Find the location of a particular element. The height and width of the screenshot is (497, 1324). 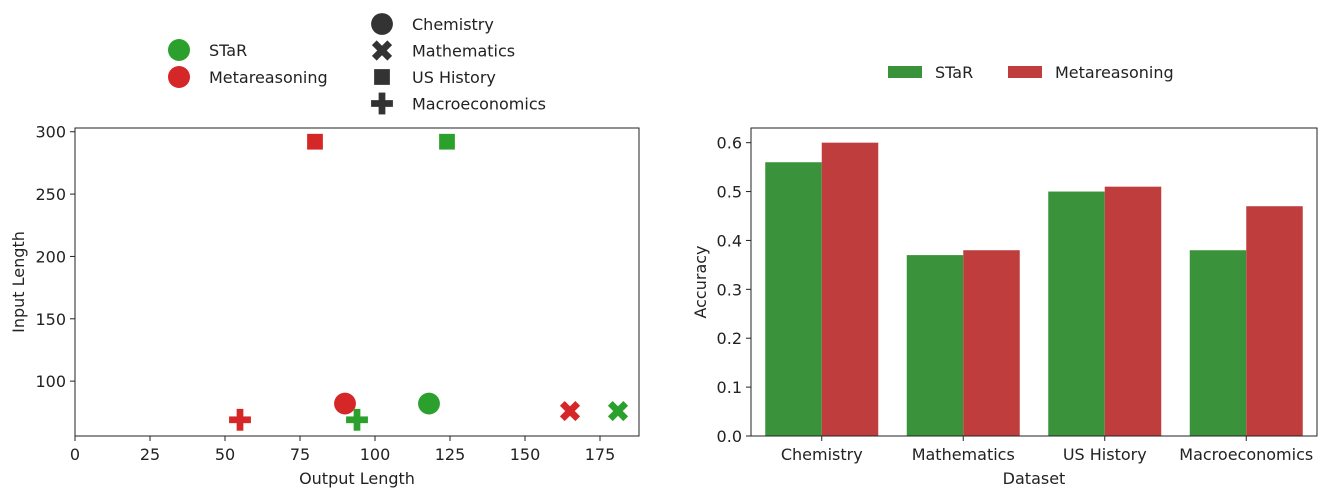

legend-label-chemistry: Chemistry is located at coordinates (453, 24).